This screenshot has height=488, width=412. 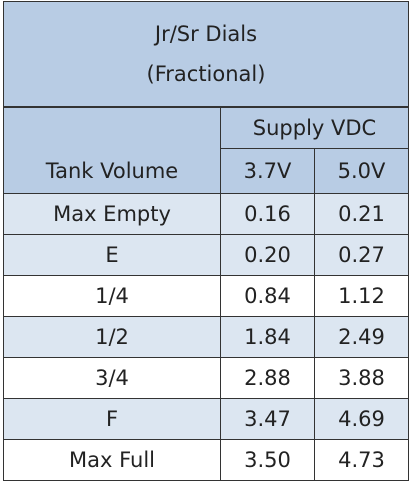 What do you see at coordinates (267, 296) in the screenshot?
I see `table-cell: 0.84` at bounding box center [267, 296].